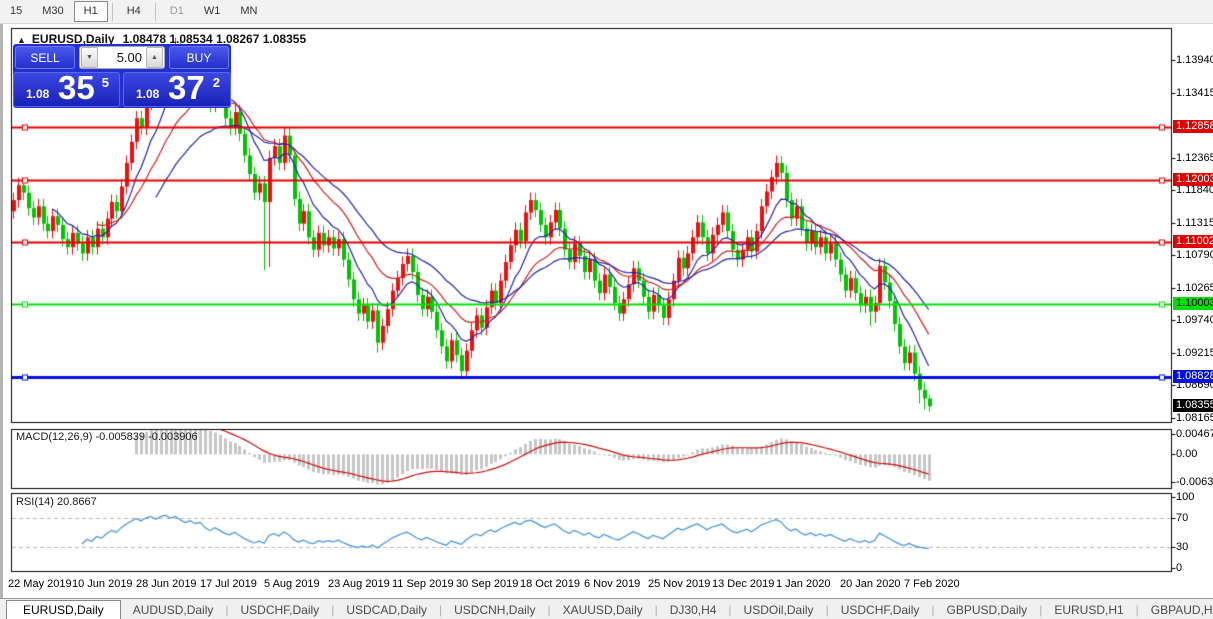  Describe the element at coordinates (1194, 60) in the screenshot. I see `price-axis-label: 1.13940` at that location.